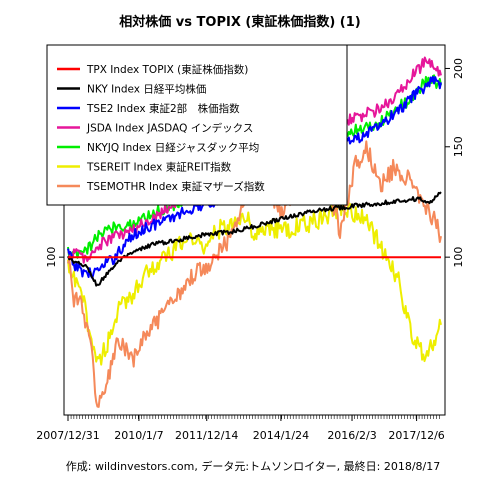 The height and width of the screenshot is (480, 480). What do you see at coordinates (51, 257) in the screenshot?
I see `y-tick-label-left: 100` at bounding box center [51, 257].